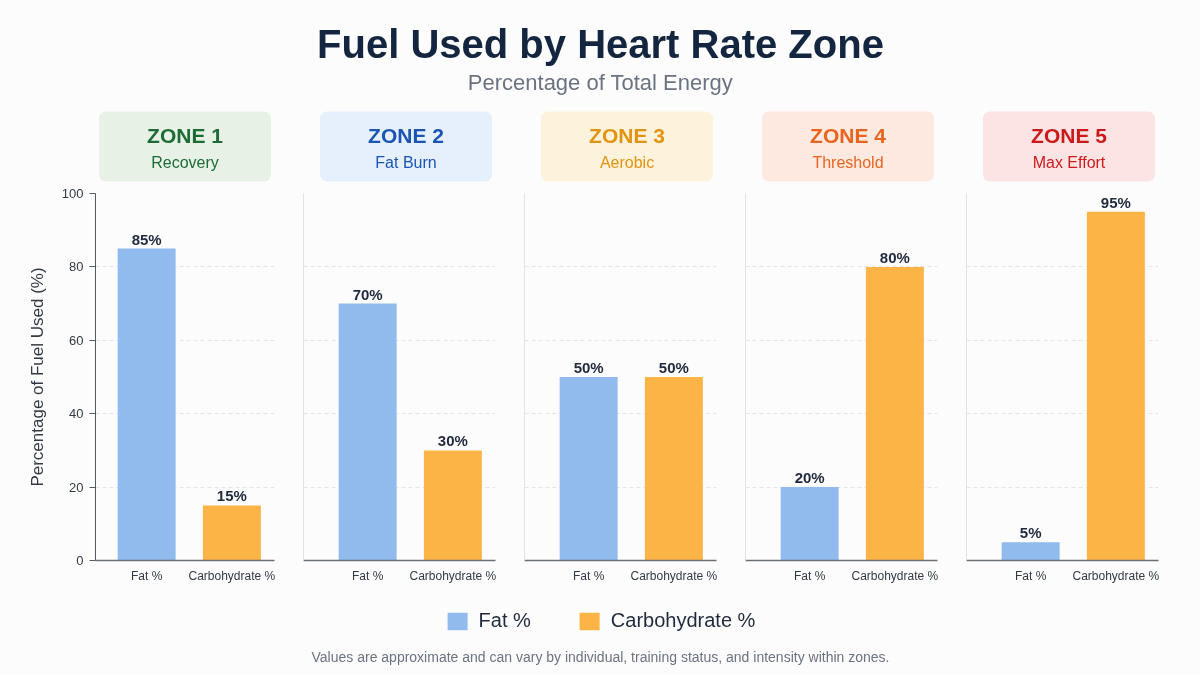 This screenshot has width=1200, height=675. What do you see at coordinates (600, 82) in the screenshot?
I see `text: Percentage of Total Energy` at bounding box center [600, 82].